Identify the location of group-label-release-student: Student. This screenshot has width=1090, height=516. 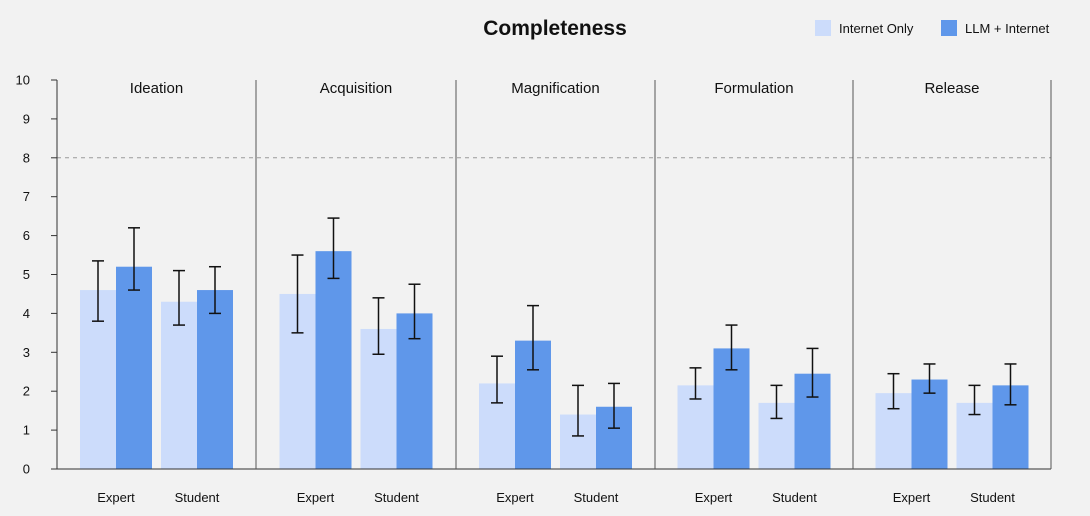
(992, 497).